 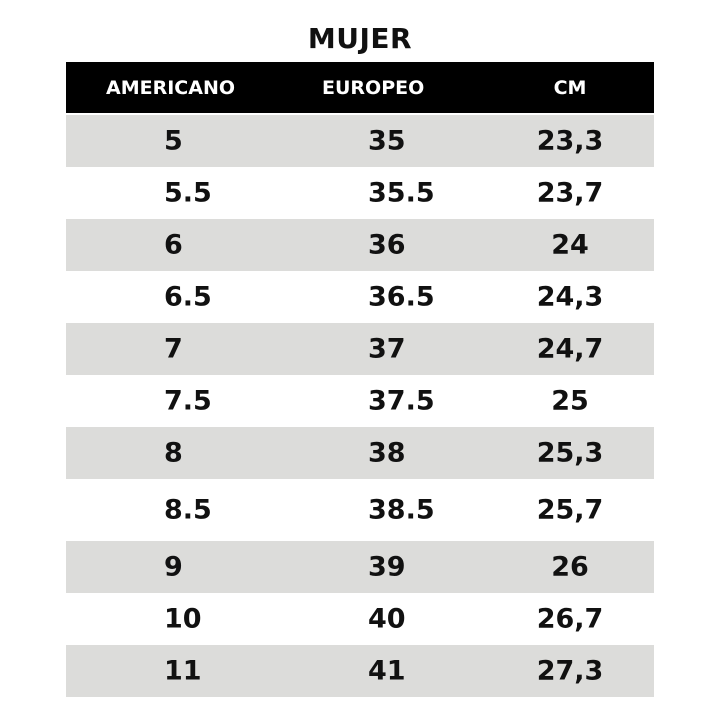 What do you see at coordinates (183, 671) in the screenshot?
I see `cell-americano: 11` at bounding box center [183, 671].